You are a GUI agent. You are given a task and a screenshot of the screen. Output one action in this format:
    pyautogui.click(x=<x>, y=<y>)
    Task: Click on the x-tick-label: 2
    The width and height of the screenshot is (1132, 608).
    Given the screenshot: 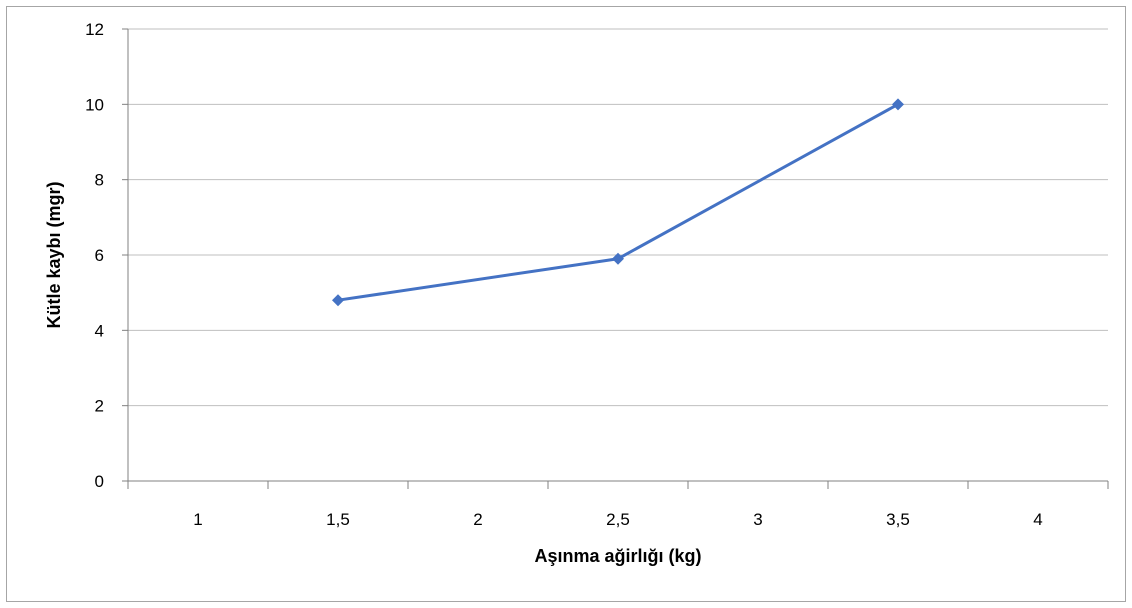 What is the action you would take?
    pyautogui.click(x=477, y=519)
    